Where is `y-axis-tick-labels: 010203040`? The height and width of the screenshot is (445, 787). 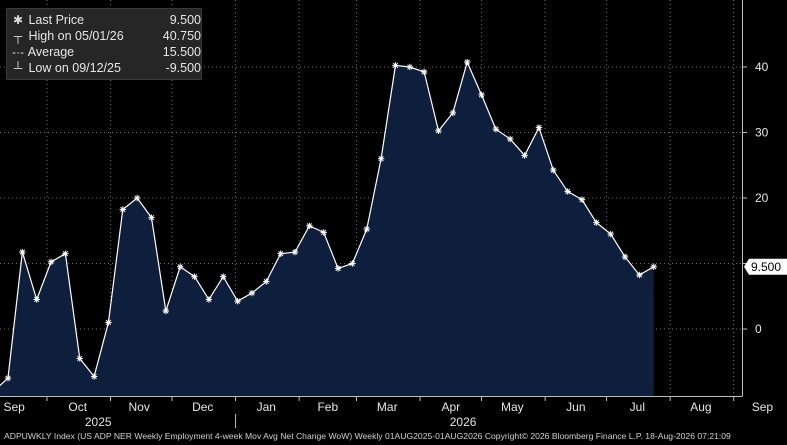 y-axis-tick-labels: 010203040 is located at coordinates (762, 198).